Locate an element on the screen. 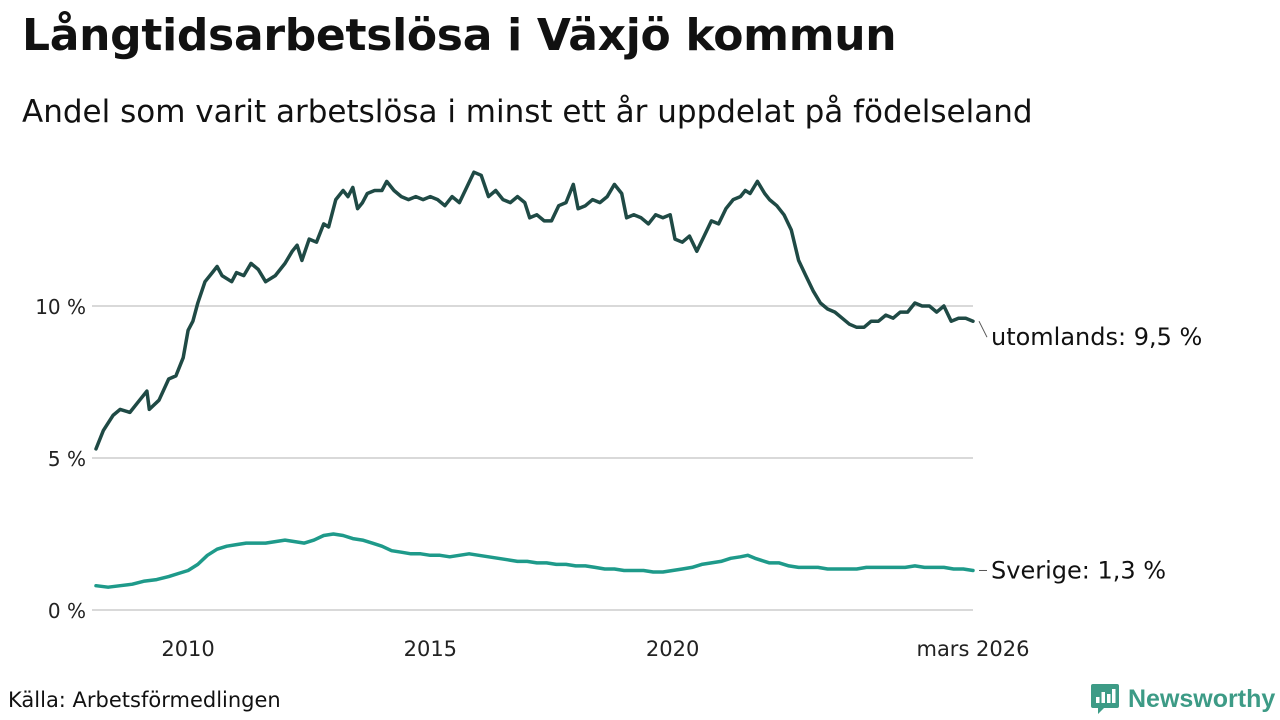  x-tick-label: 2020 is located at coordinates (672, 649).